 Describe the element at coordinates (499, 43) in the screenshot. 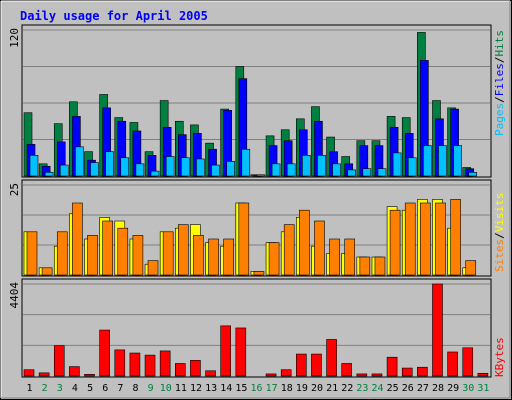

I see `legend-entry-hits: Hits` at that location.